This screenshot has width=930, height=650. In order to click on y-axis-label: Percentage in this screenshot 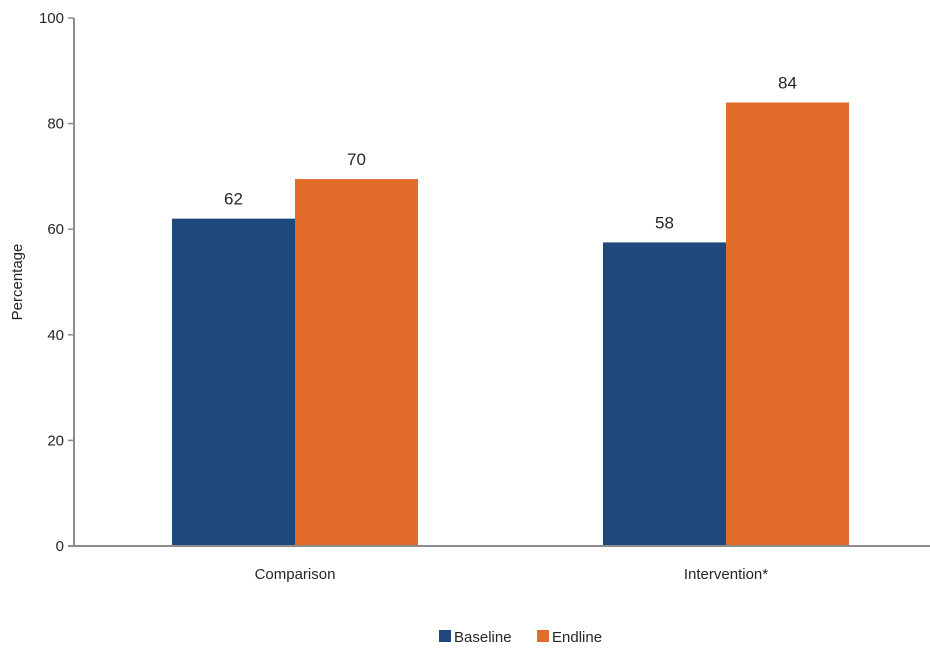, I will do `click(17, 282)`.